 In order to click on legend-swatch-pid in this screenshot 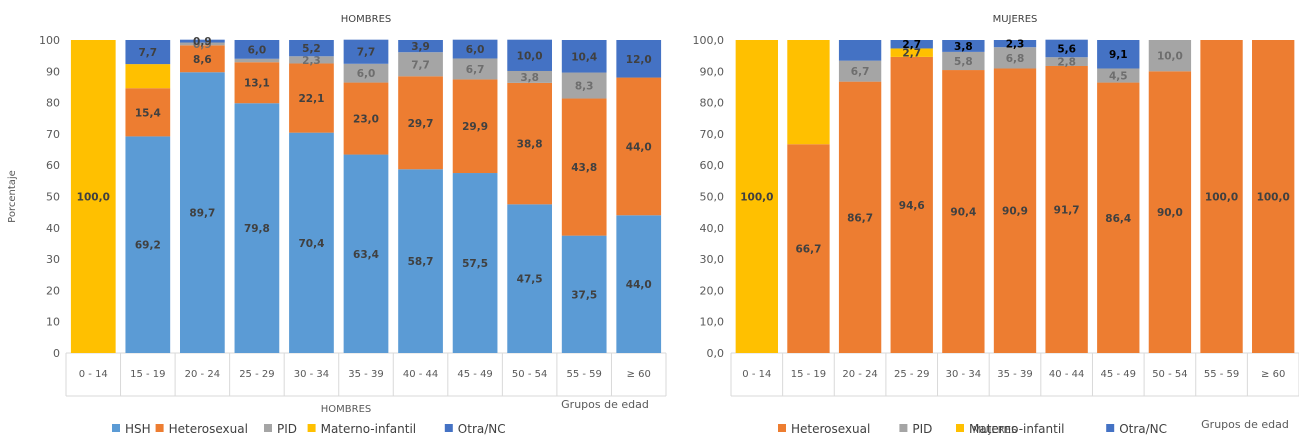, I will do `click(903, 428)`.